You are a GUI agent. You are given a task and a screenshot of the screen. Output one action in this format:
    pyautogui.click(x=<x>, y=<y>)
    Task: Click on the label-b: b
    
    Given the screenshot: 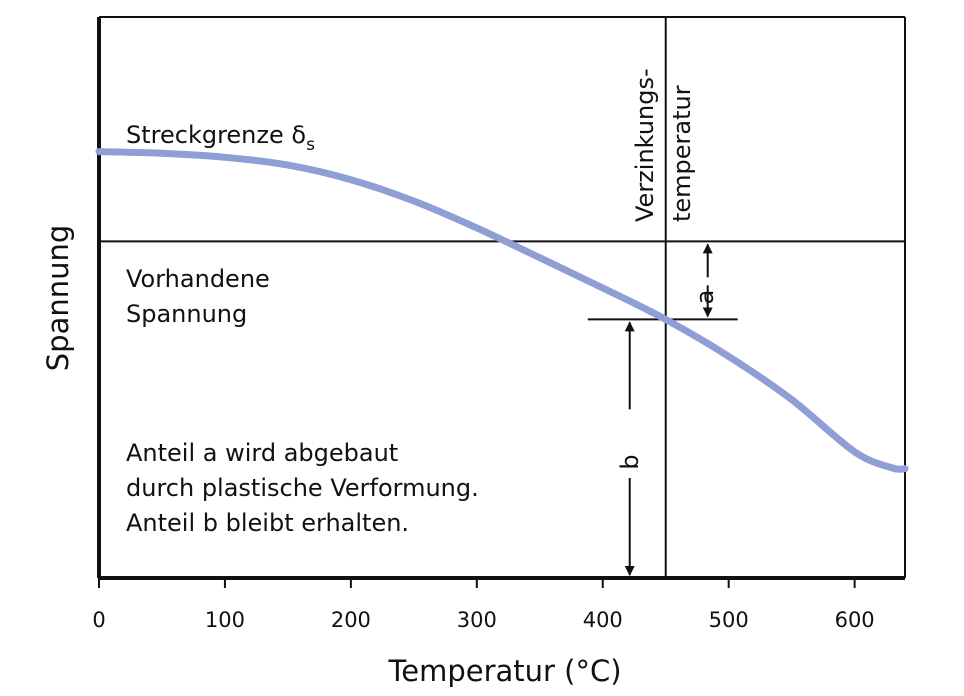 What is the action you would take?
    pyautogui.click(x=630, y=461)
    